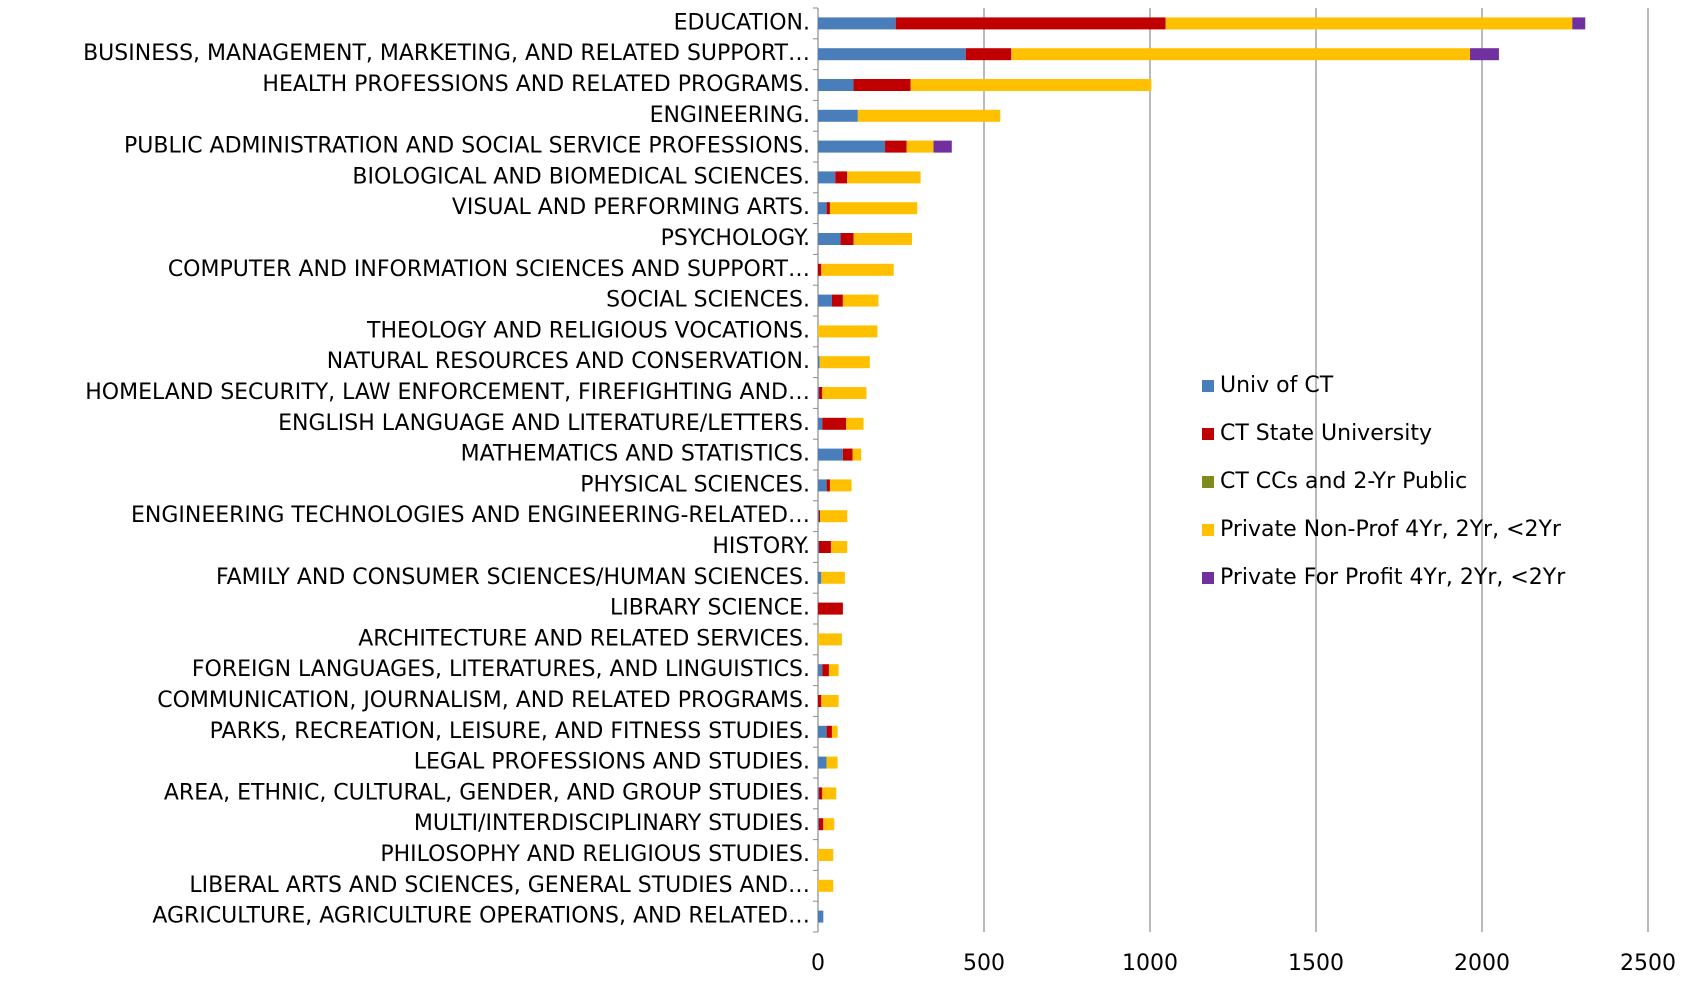 The height and width of the screenshot is (983, 1684). I want to click on legend-label: CT State University, so click(1326, 433).